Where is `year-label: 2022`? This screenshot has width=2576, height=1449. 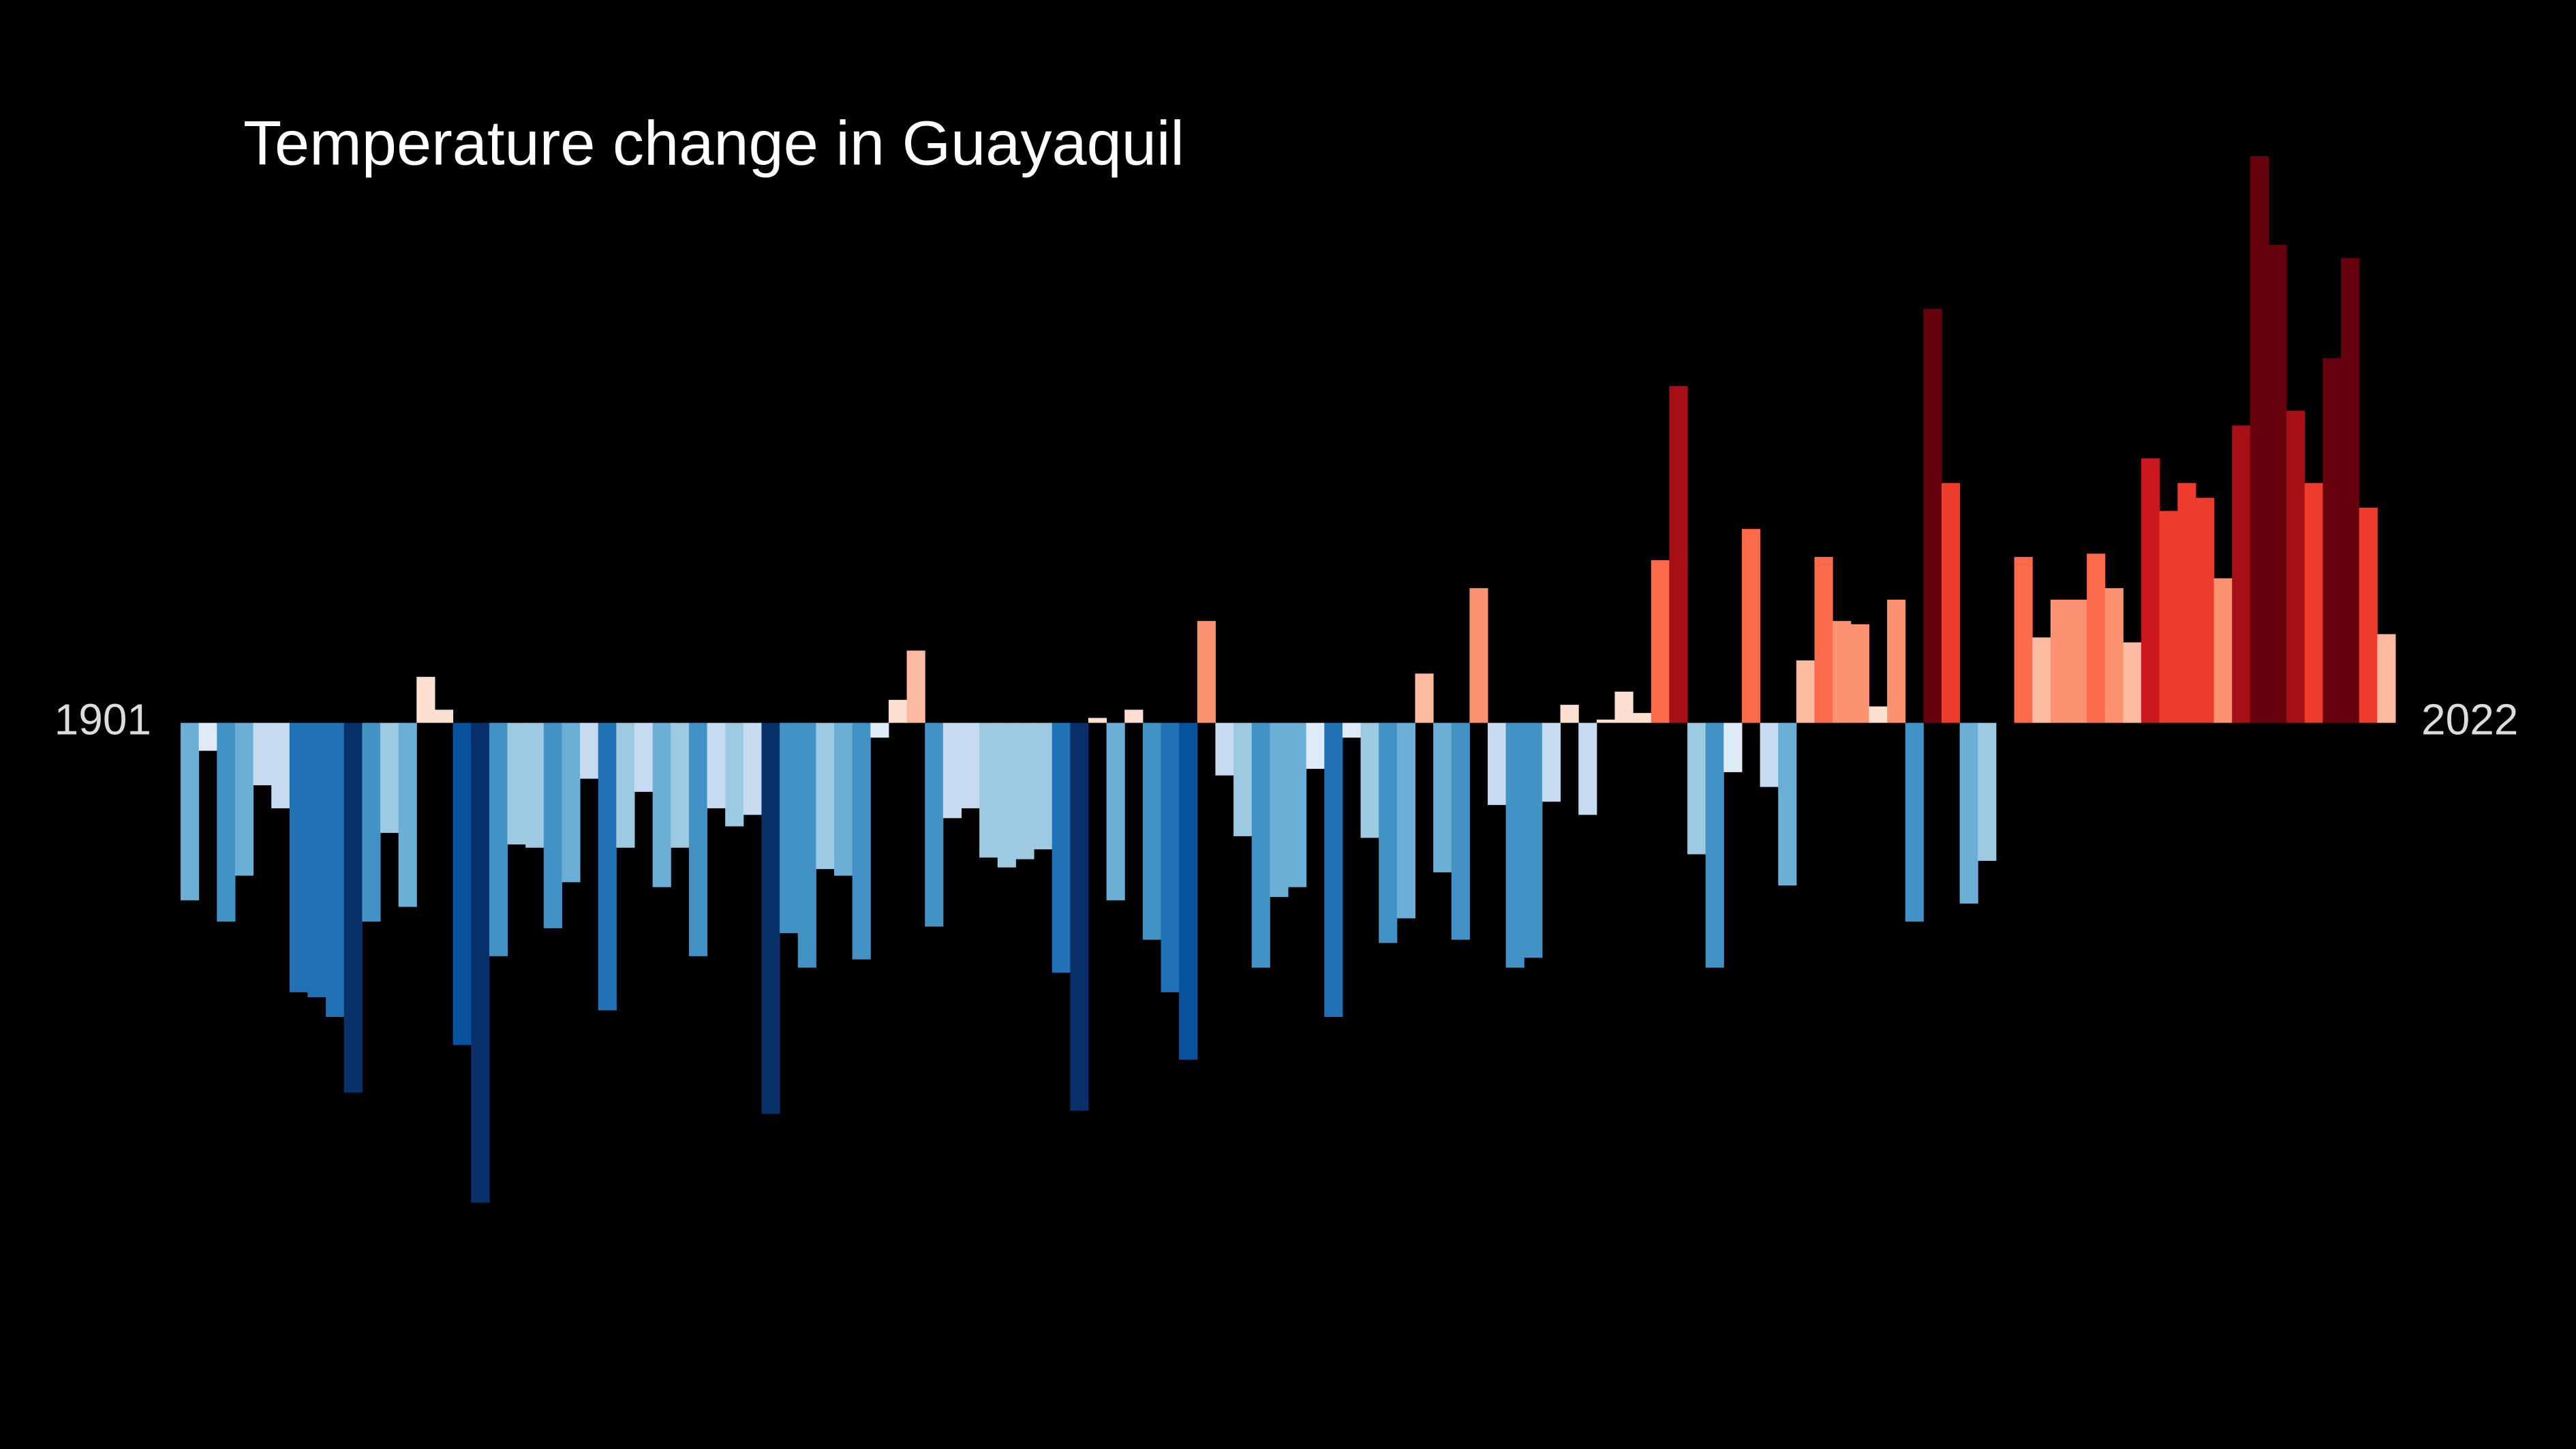
year-label: 2022 is located at coordinates (2469, 719).